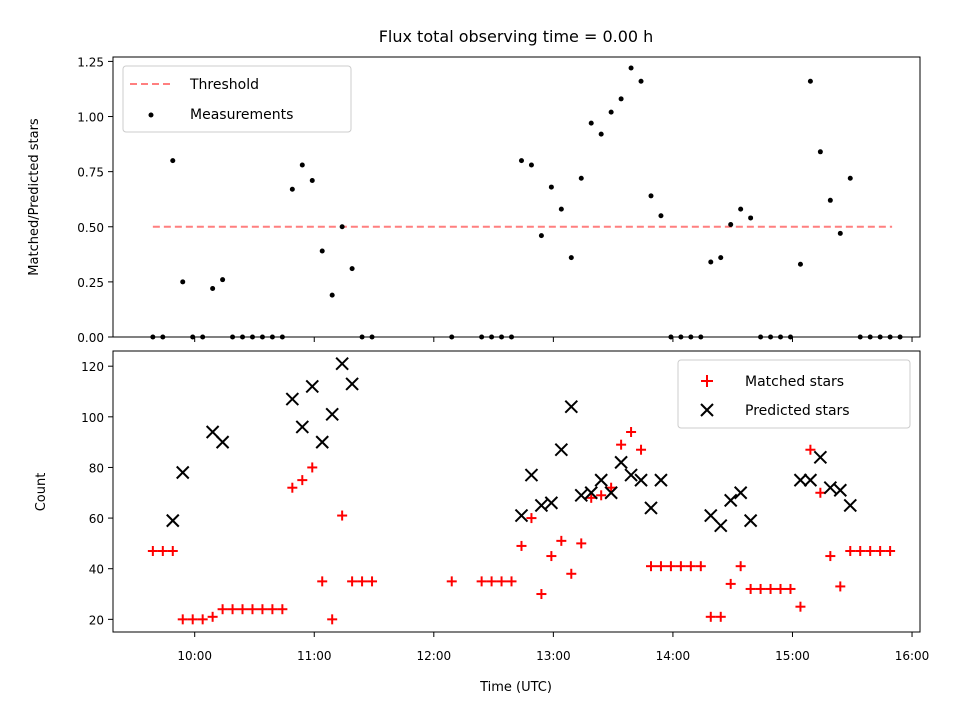 This screenshot has width=960, height=720. I want to click on ratio-legend: Threshold Measurements, so click(237, 99).